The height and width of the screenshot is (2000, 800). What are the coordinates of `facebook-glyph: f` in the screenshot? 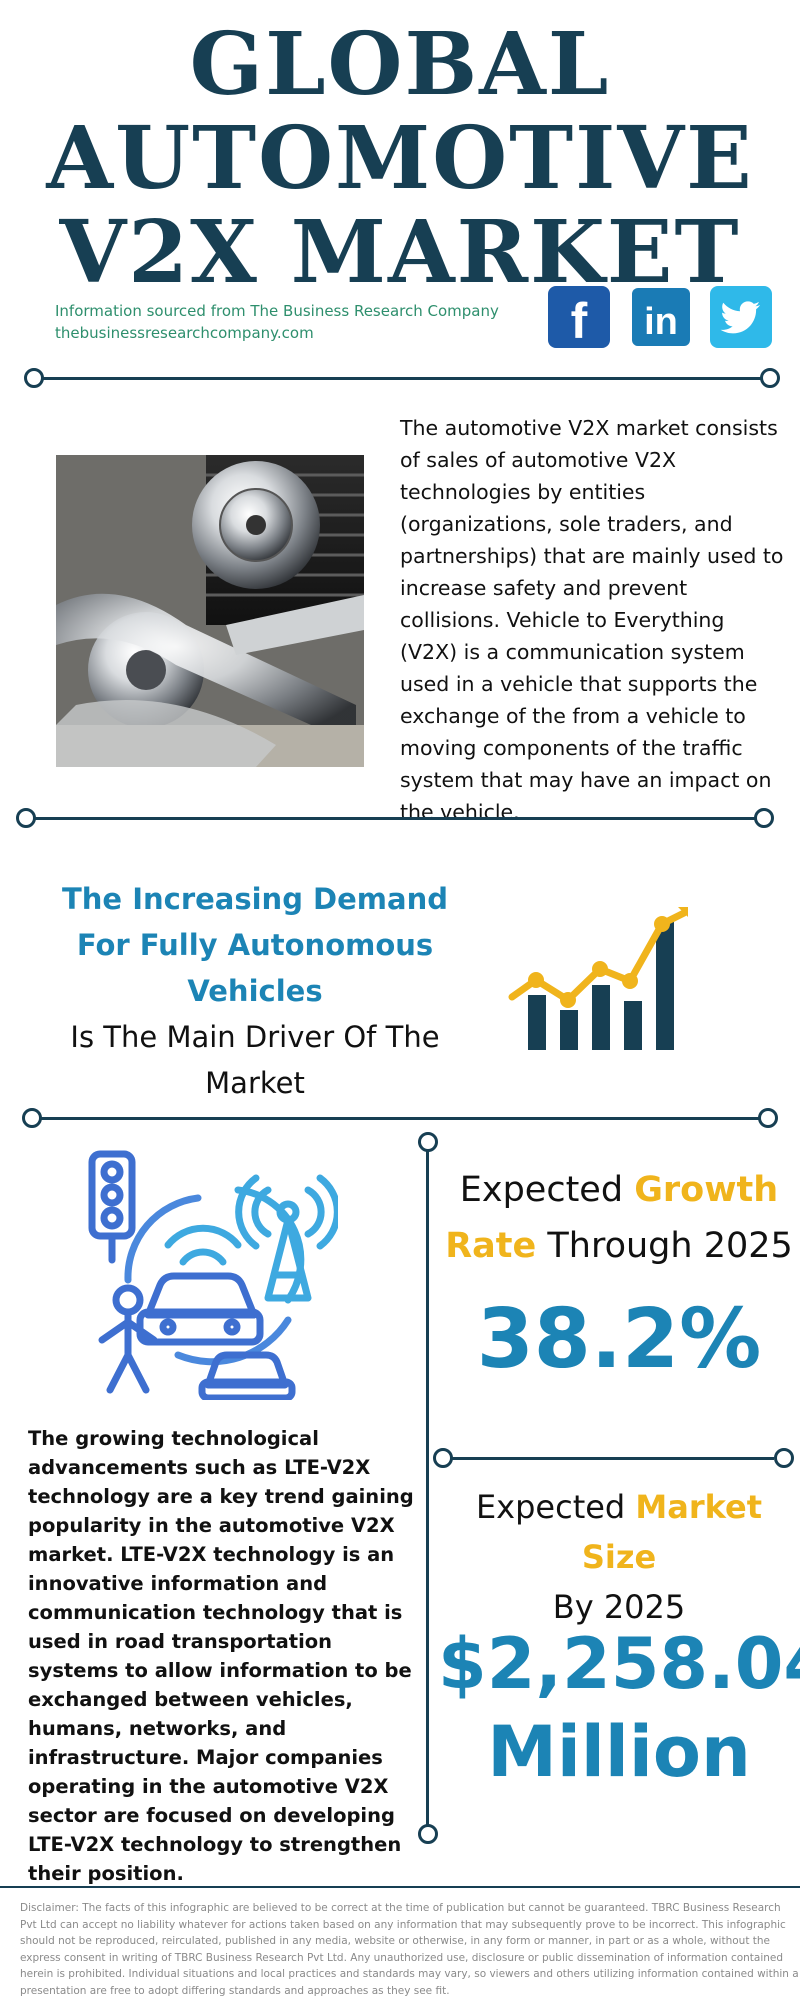 It's located at (579, 320).